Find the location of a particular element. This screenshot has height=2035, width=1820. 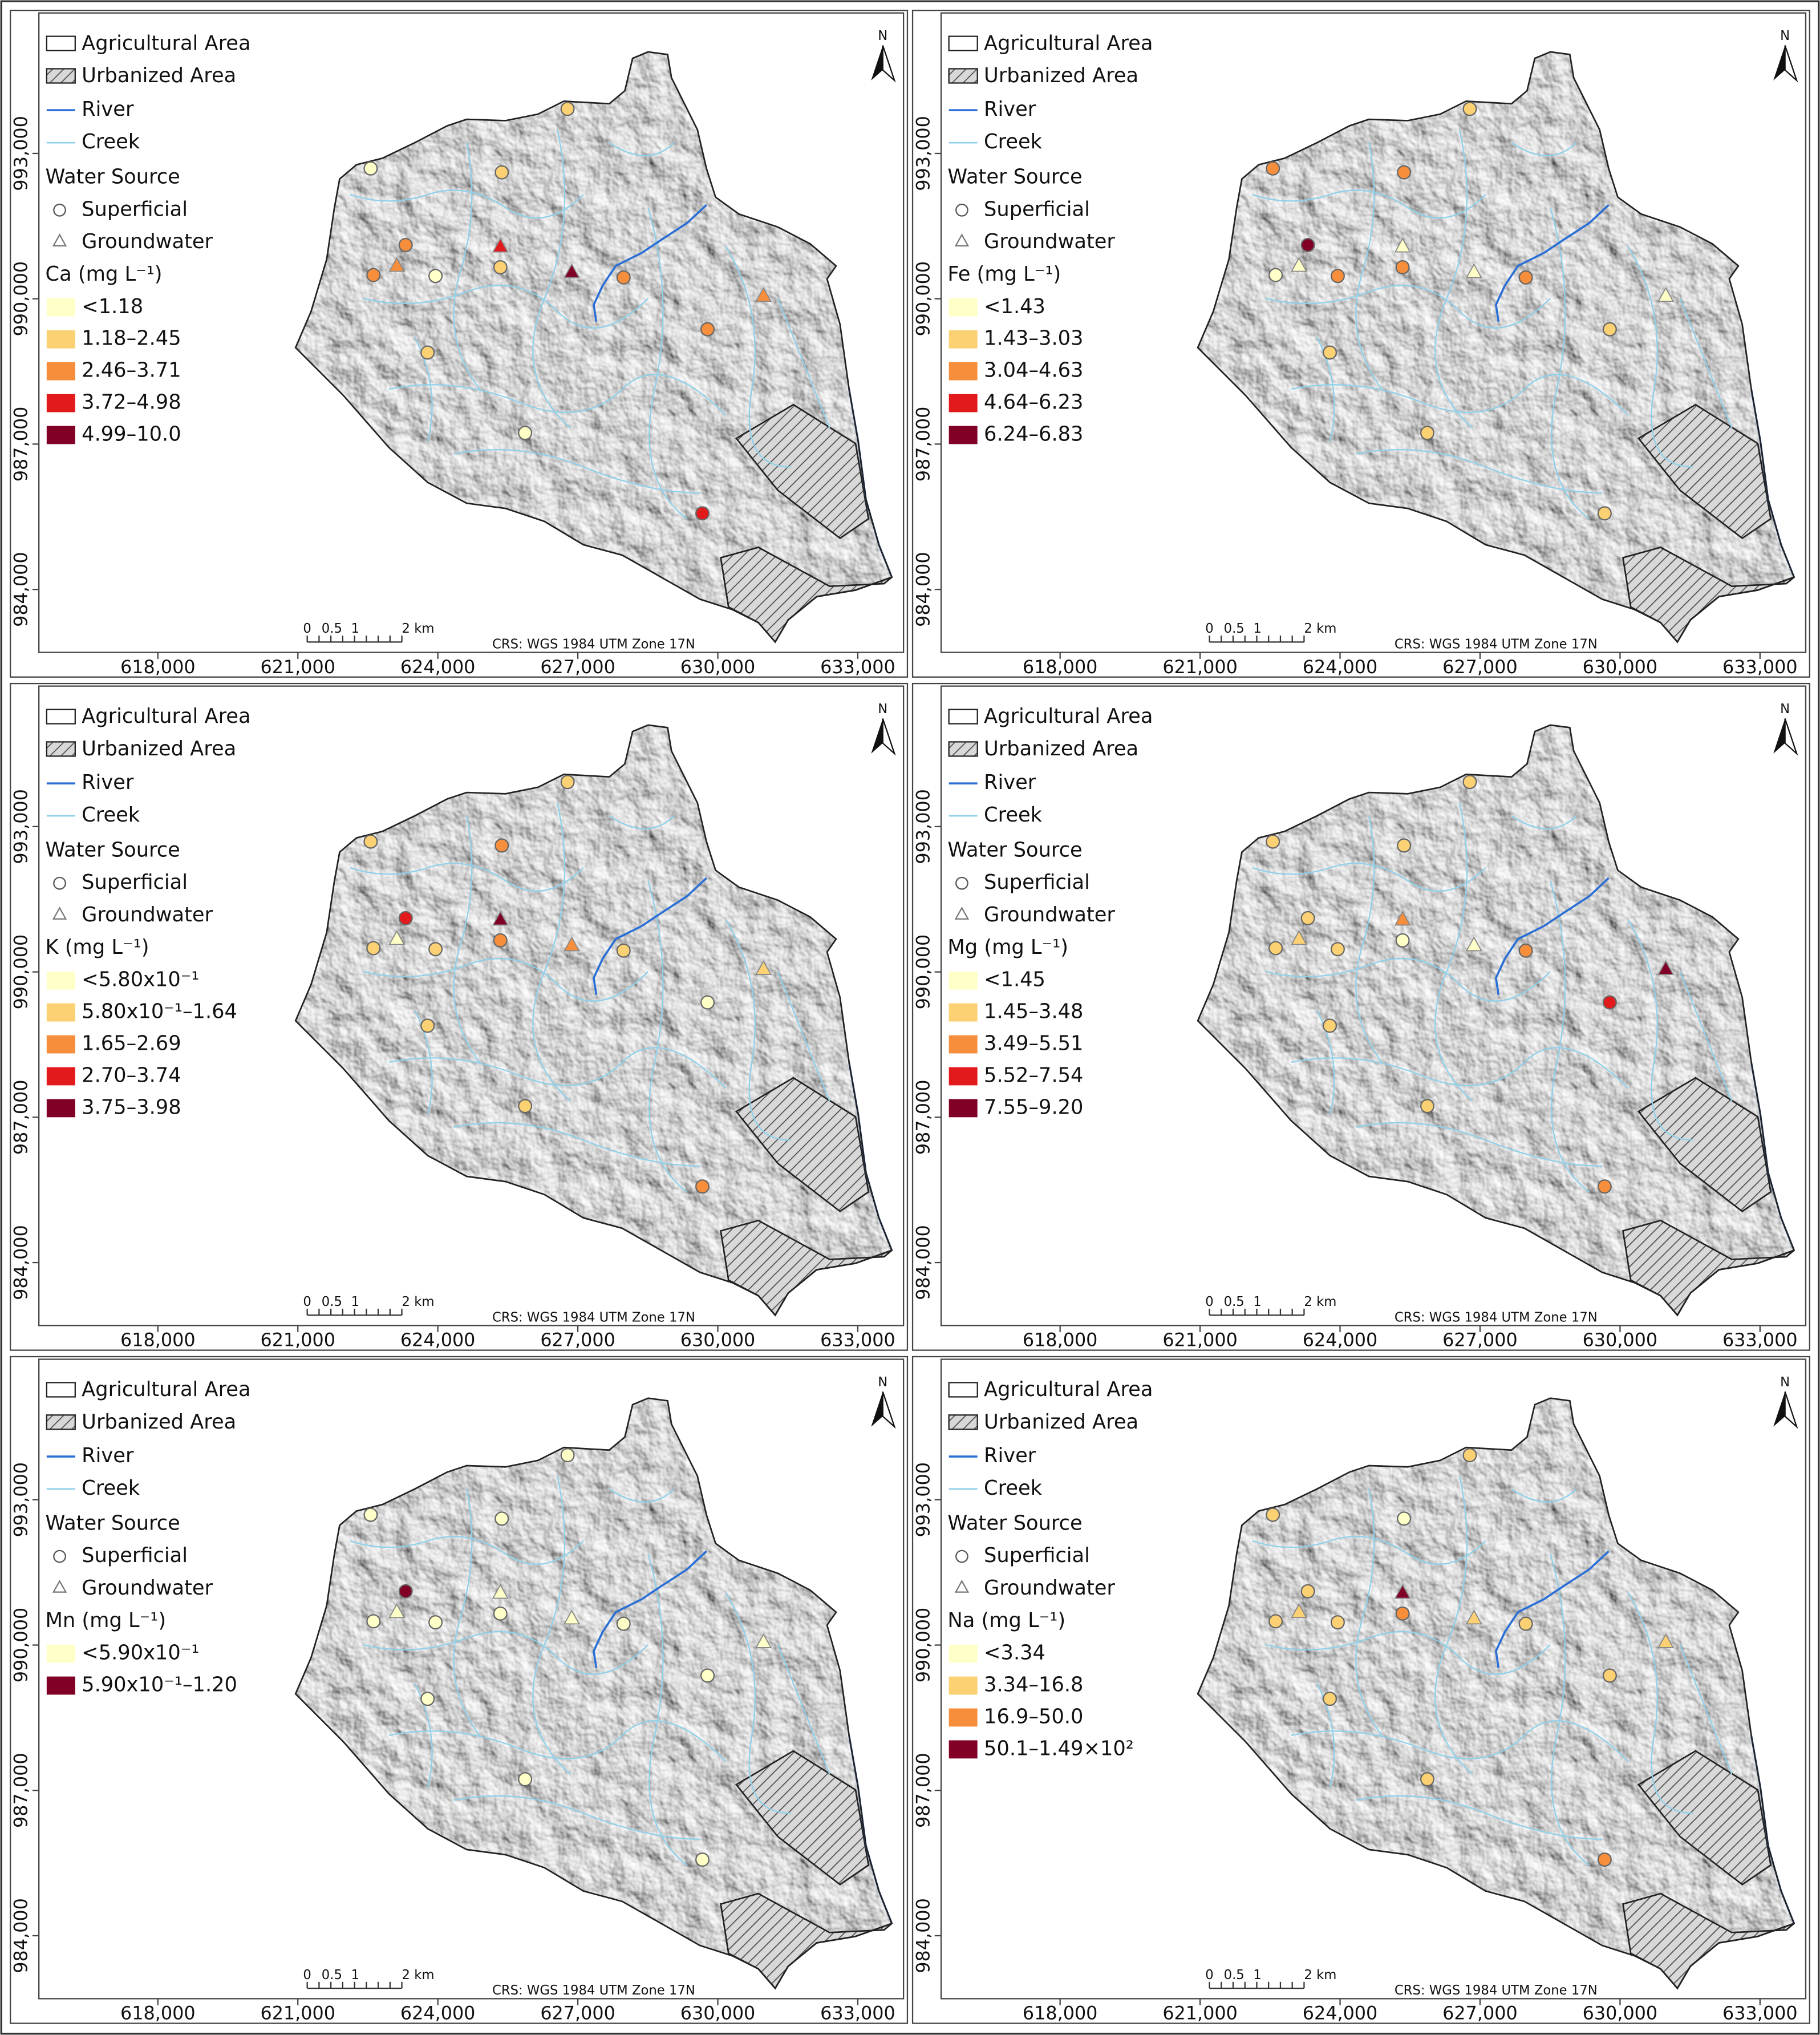

legend-agri-swatch is located at coordinates (963, 43).